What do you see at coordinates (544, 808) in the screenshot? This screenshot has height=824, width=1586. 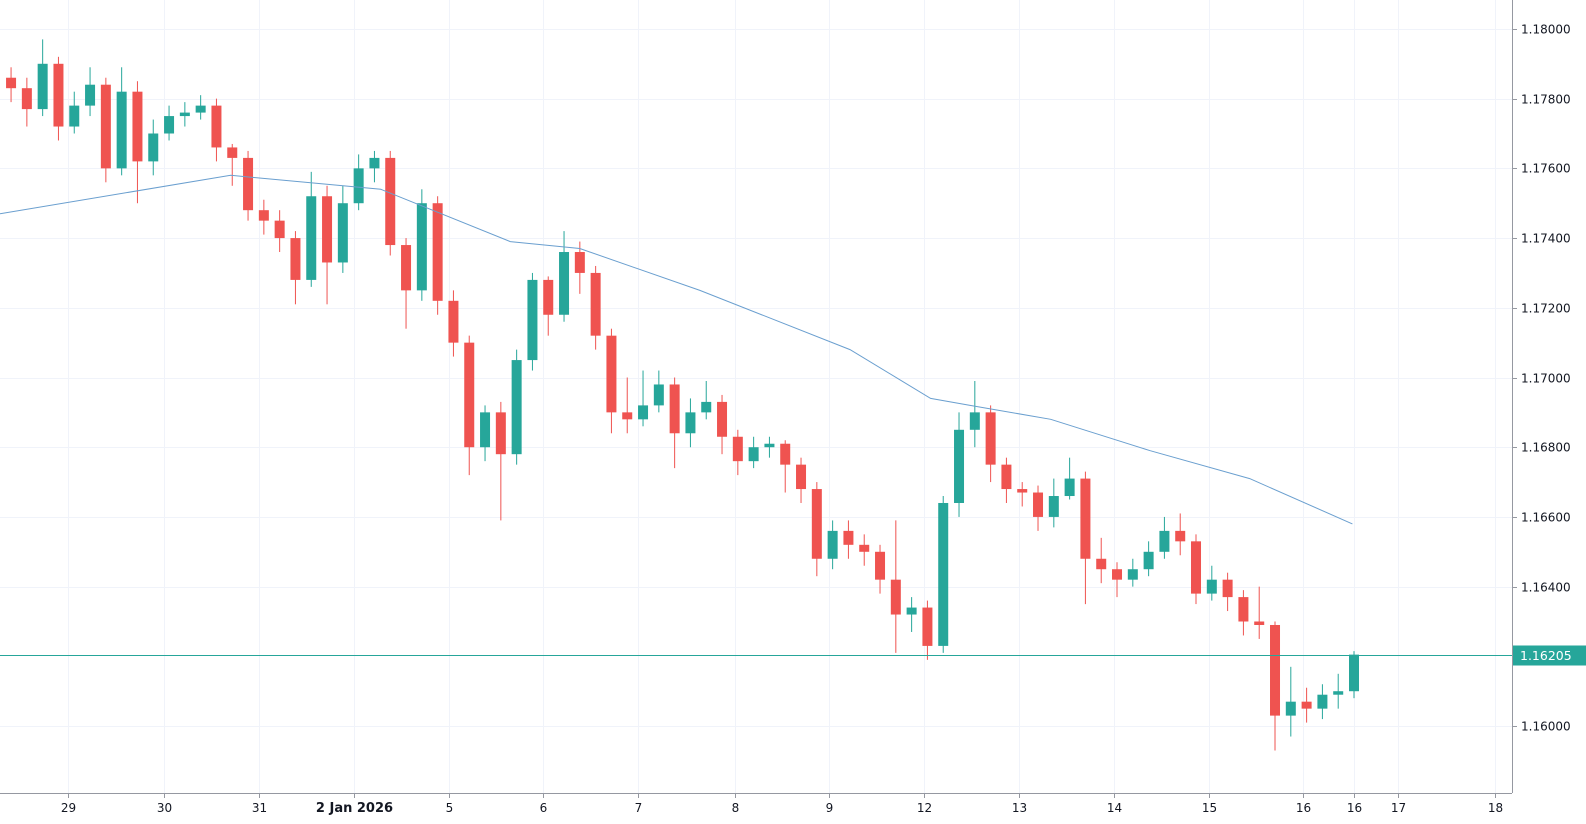 I see `time-tick-label: 6` at bounding box center [544, 808].